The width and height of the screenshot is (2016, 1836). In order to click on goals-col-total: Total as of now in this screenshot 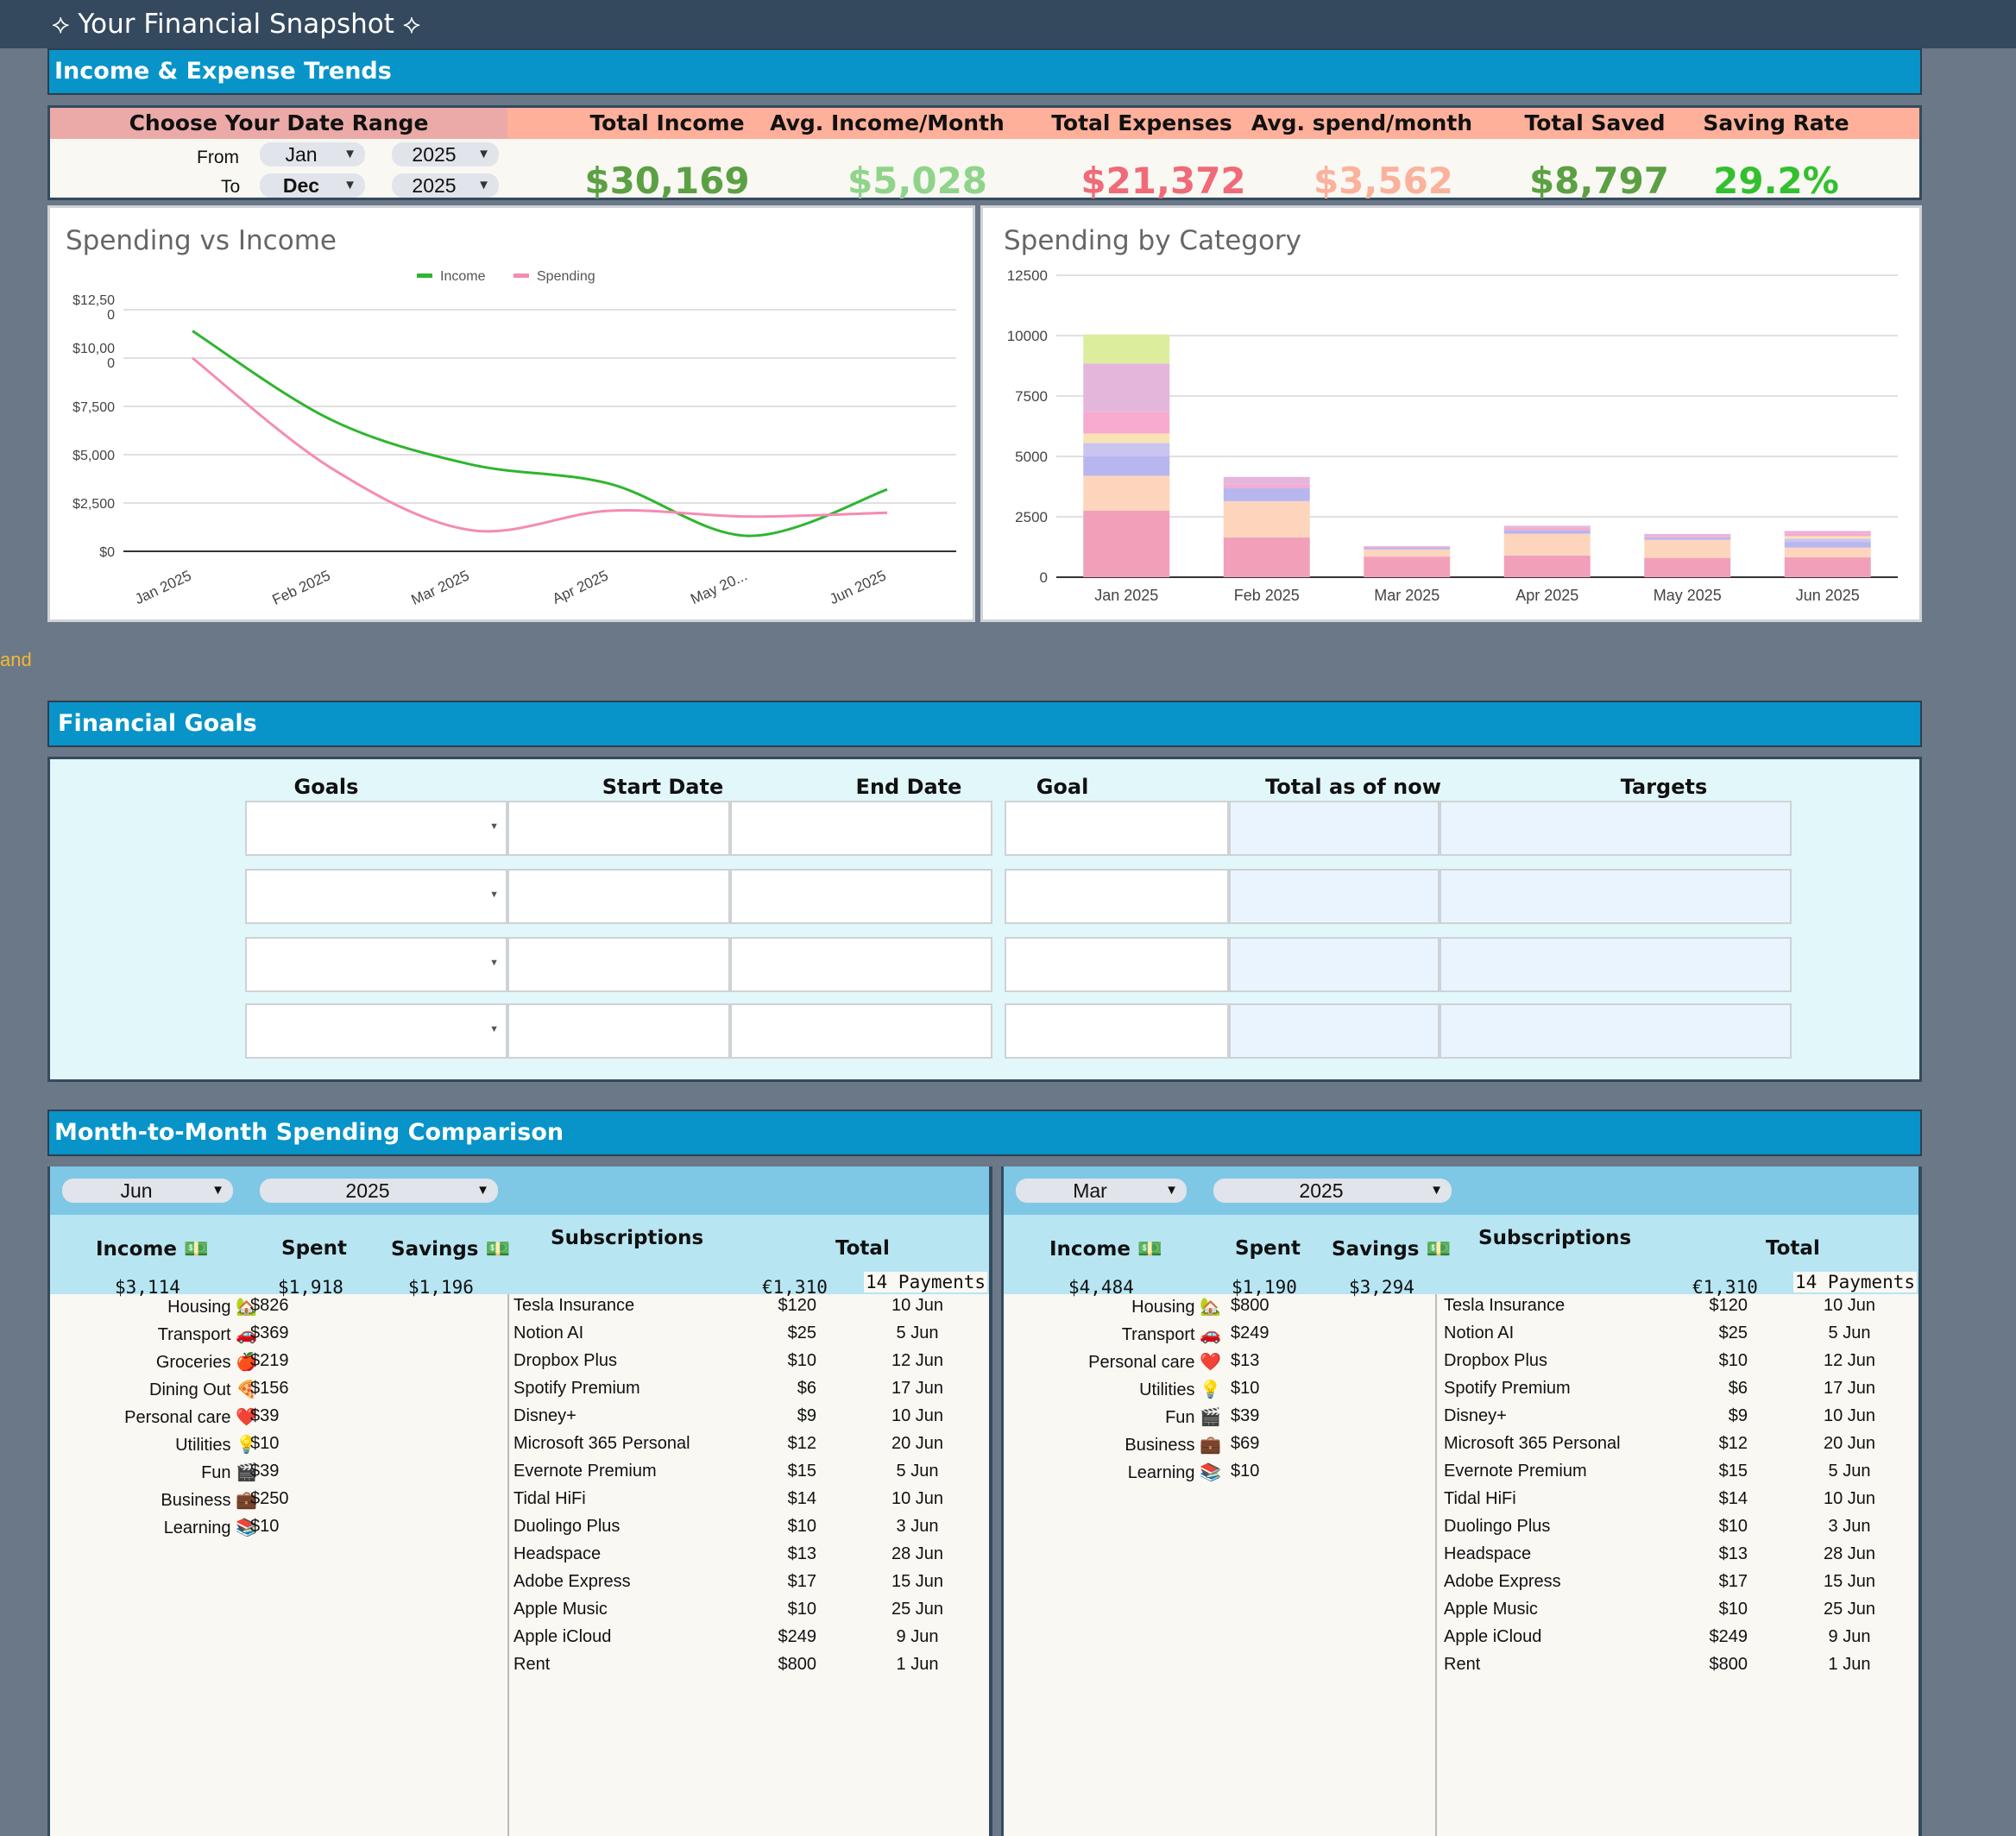, I will do `click(1353, 787)`.